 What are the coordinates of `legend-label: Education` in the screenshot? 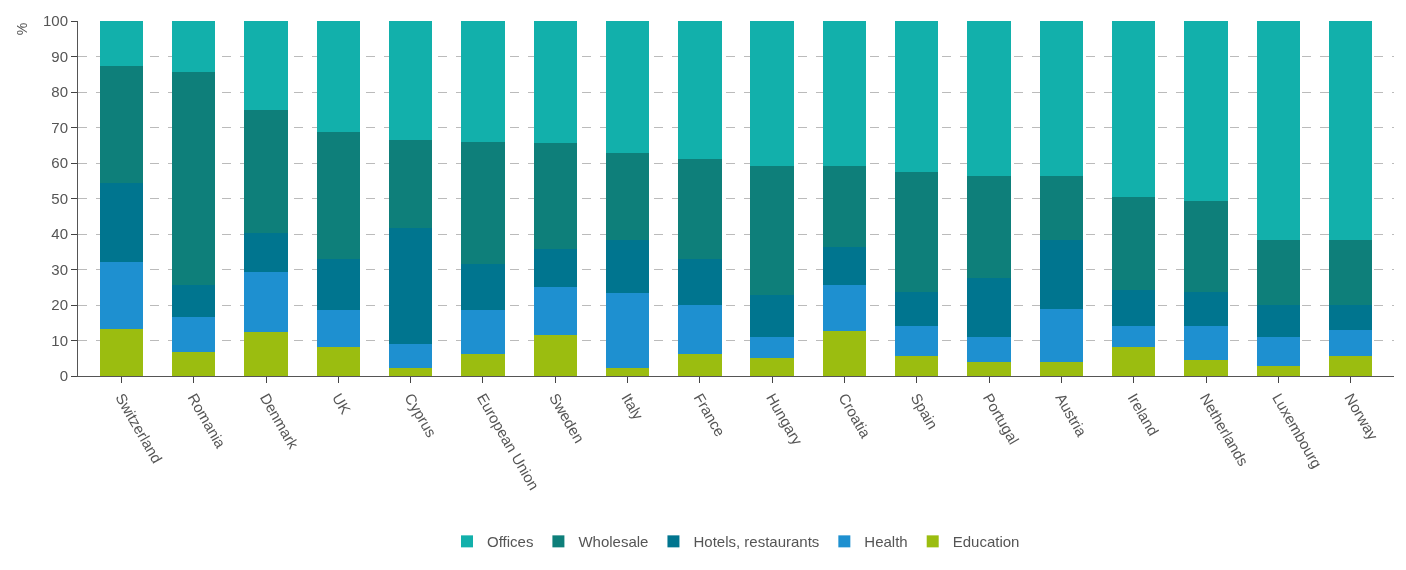 It's located at (986, 542).